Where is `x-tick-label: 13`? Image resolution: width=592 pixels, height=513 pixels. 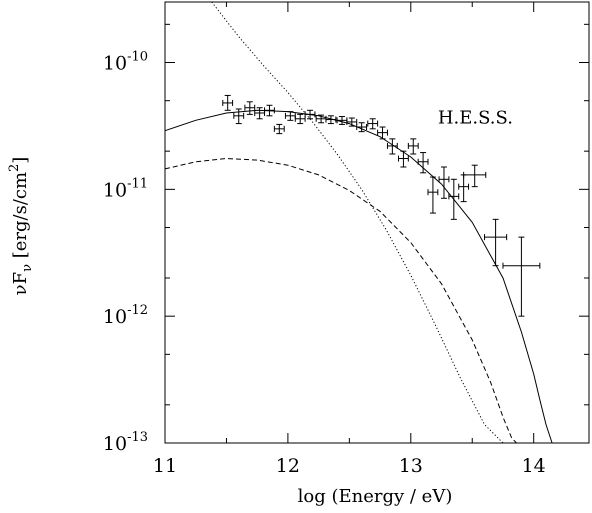 x-tick-label: 13 is located at coordinates (411, 466).